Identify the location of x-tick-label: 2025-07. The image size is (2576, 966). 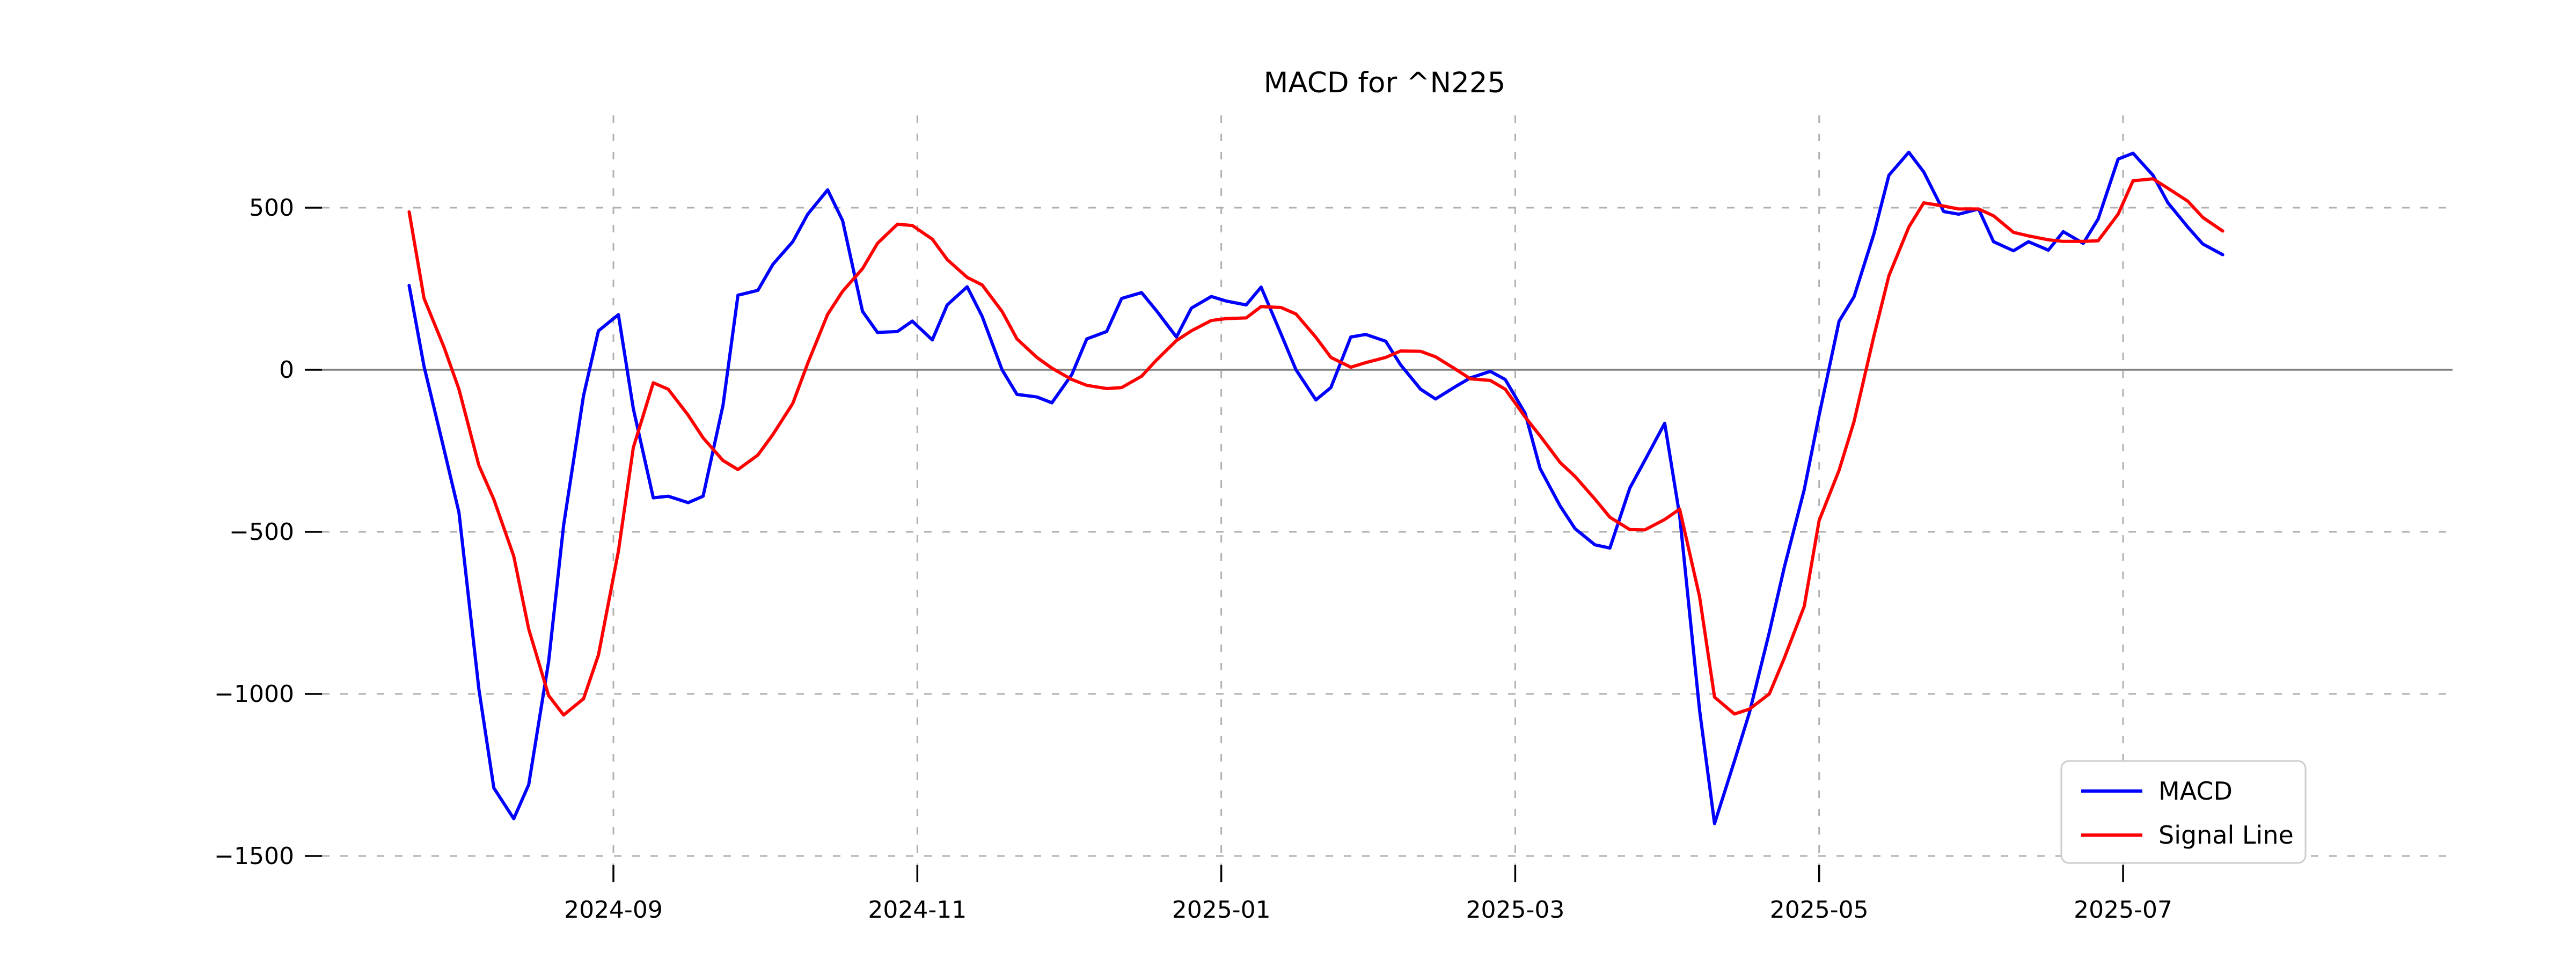
(2123, 910).